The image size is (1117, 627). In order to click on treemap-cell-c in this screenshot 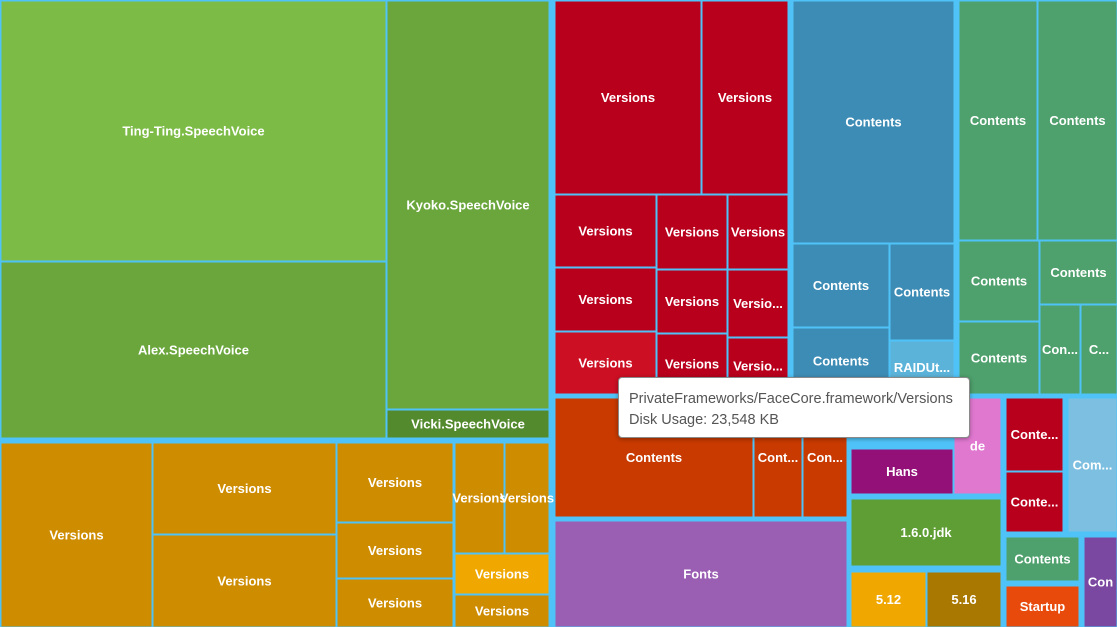, I will do `click(1098, 349)`.